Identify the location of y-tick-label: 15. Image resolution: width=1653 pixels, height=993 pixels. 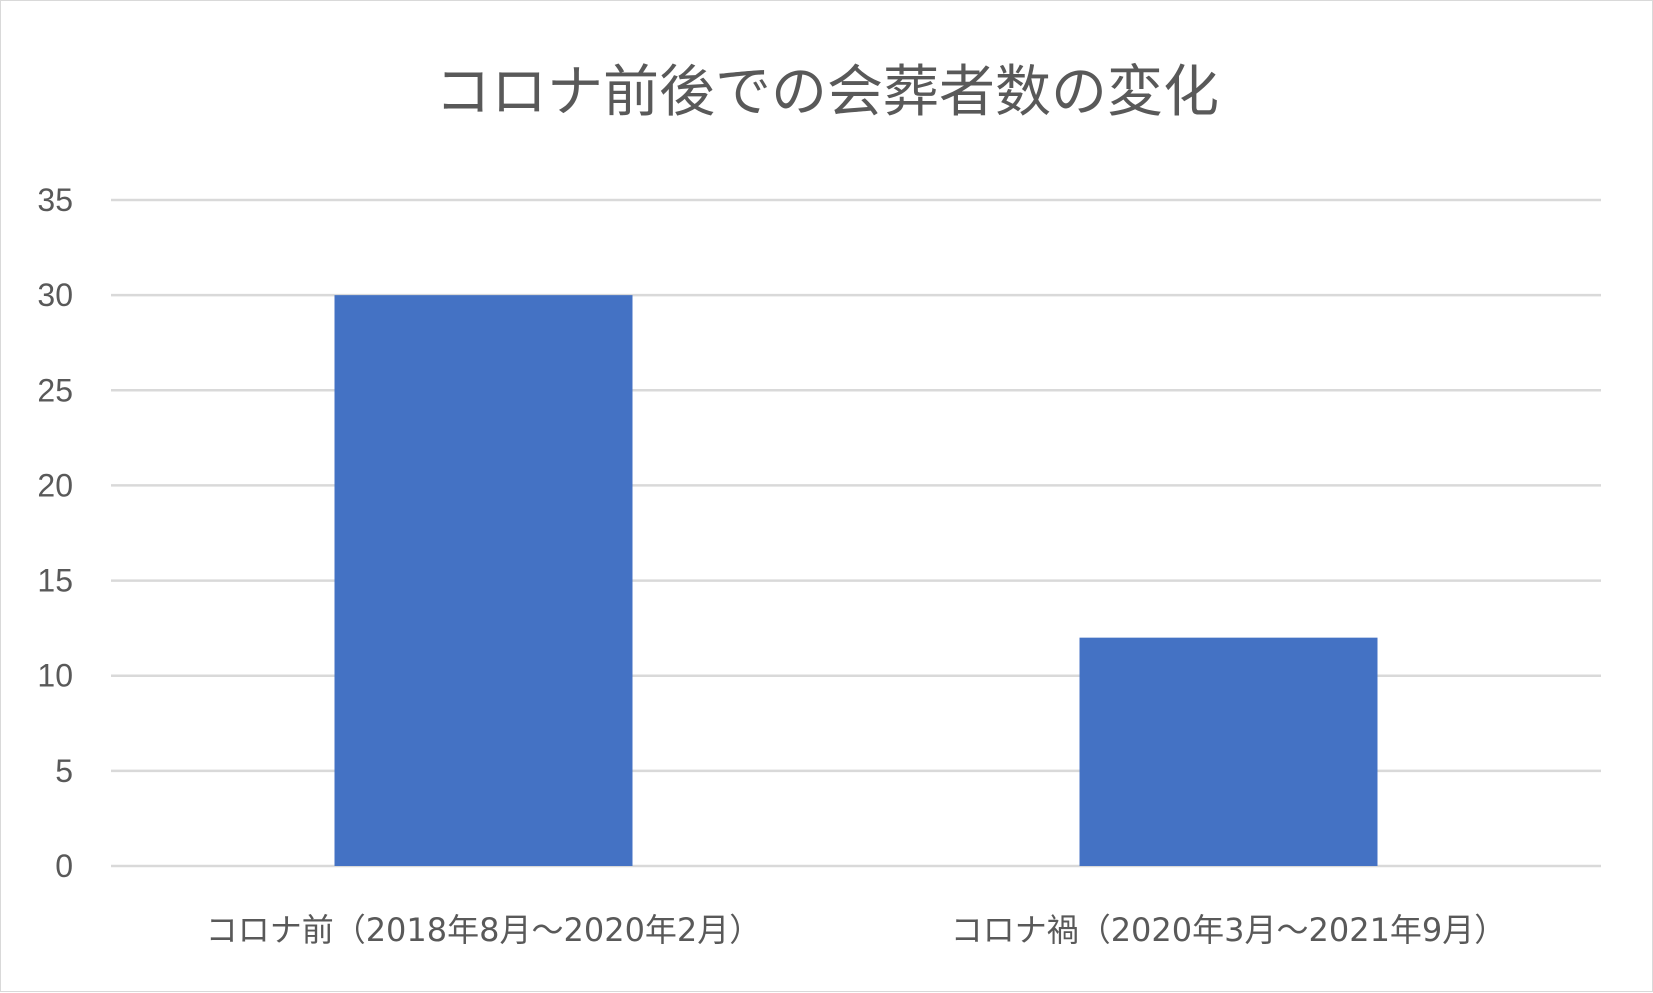
(55, 581).